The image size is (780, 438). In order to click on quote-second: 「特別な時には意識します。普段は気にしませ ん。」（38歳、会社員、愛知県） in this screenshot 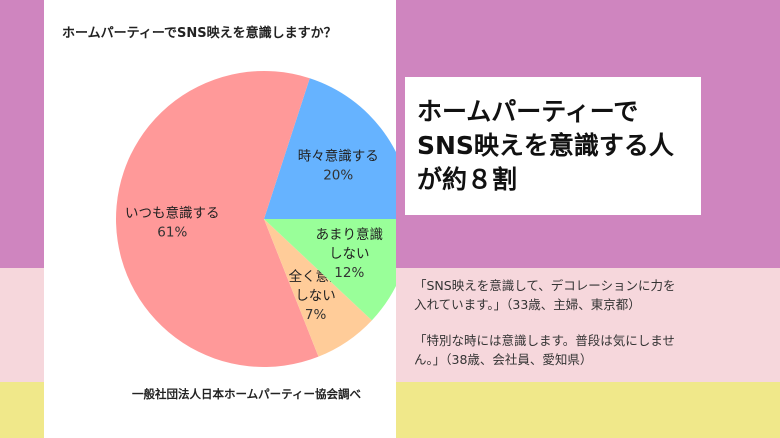, I will do `click(584, 350)`.